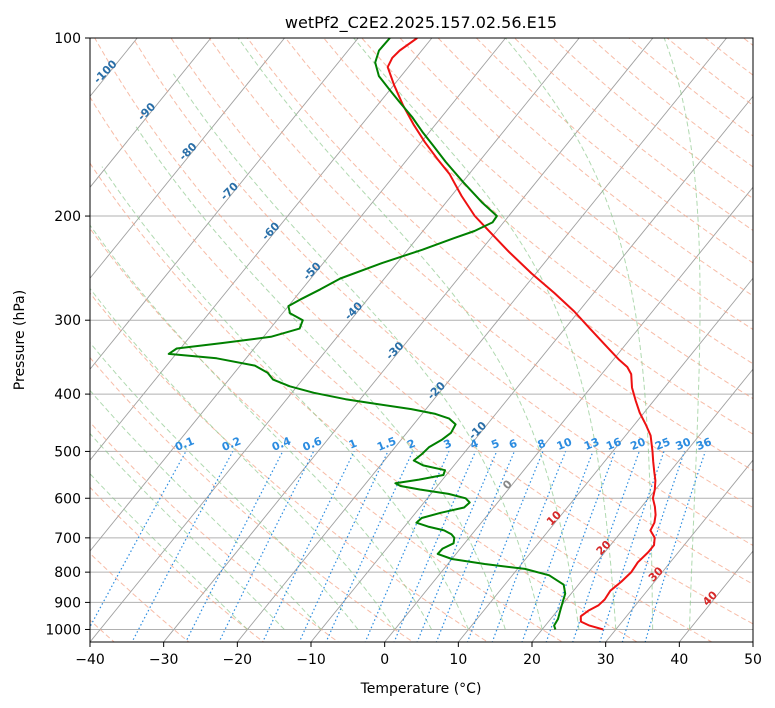 This screenshot has width=775, height=708. What do you see at coordinates (353, 310) in the screenshot?
I see `isotherm-label: -40` at bounding box center [353, 310].